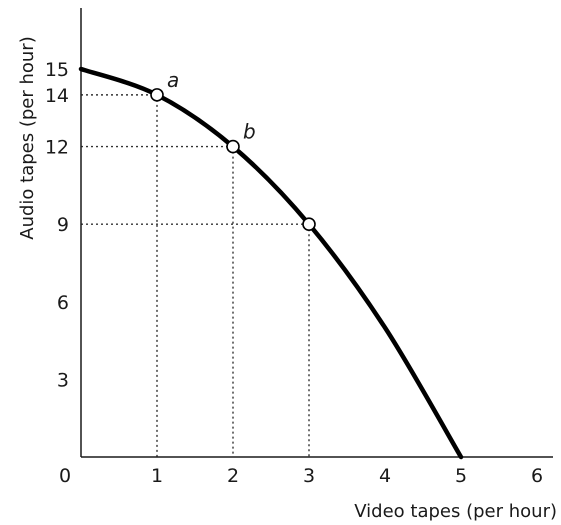  I want to click on x-tick-label: 3, so click(309, 476).